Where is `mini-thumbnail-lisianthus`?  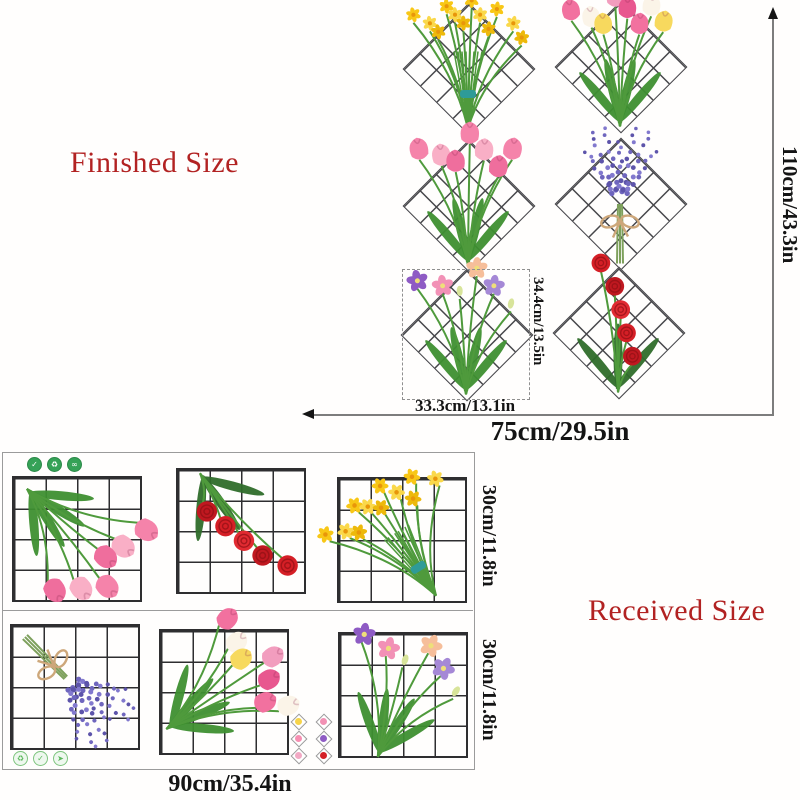
mini-thumbnail-lisianthus is located at coordinates (299, 756).